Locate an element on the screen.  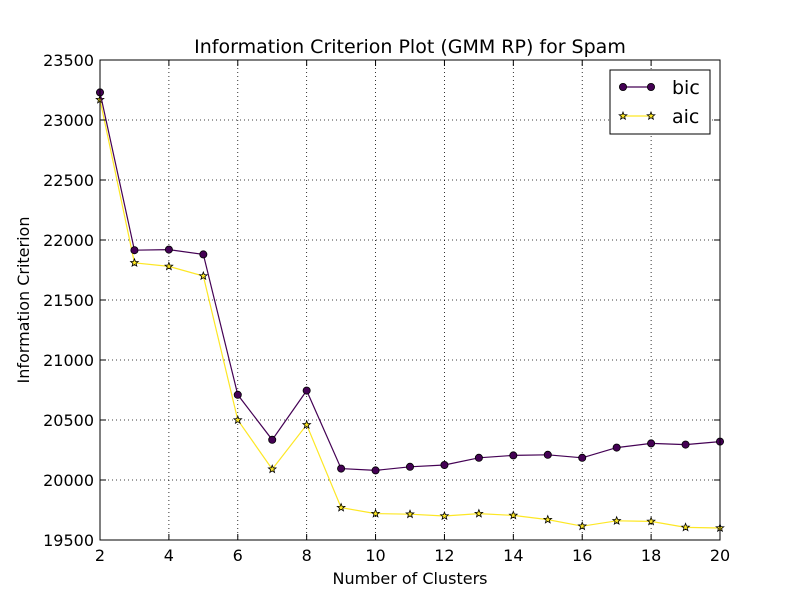
x-tick-label: 2 is located at coordinates (100, 555).